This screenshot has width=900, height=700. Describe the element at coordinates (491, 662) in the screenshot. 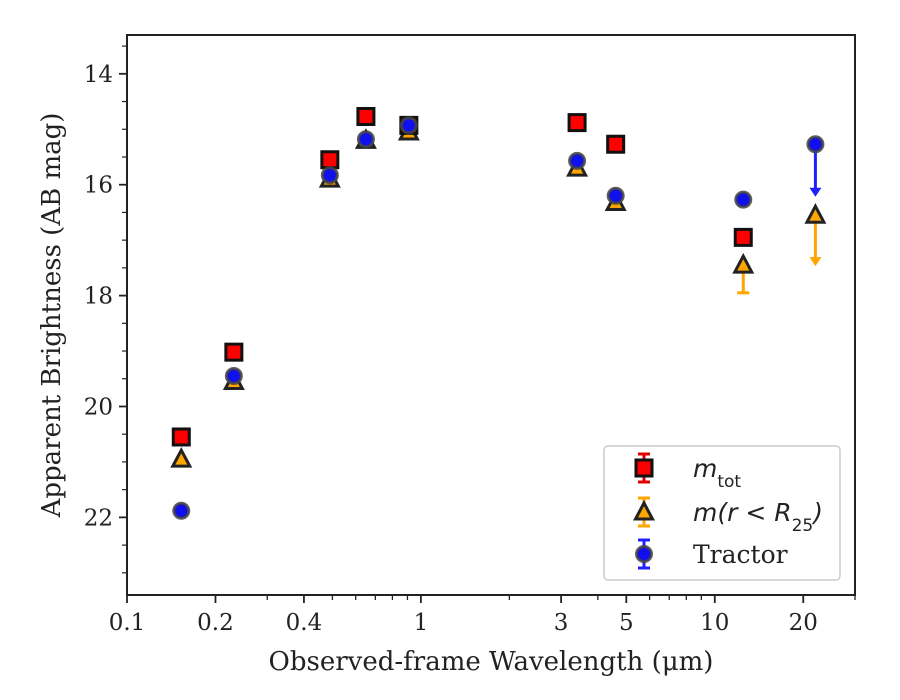

I see `x-axis-label: Observed-frame Wavelength (μm)` at that location.